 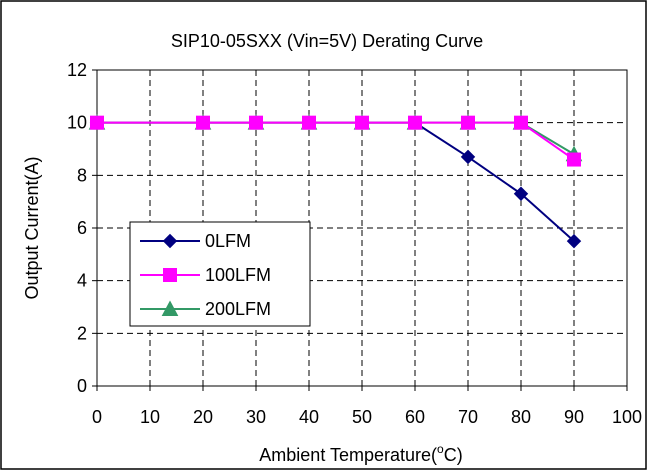 What do you see at coordinates (77, 123) in the screenshot?
I see `y-tick-label: 10` at bounding box center [77, 123].